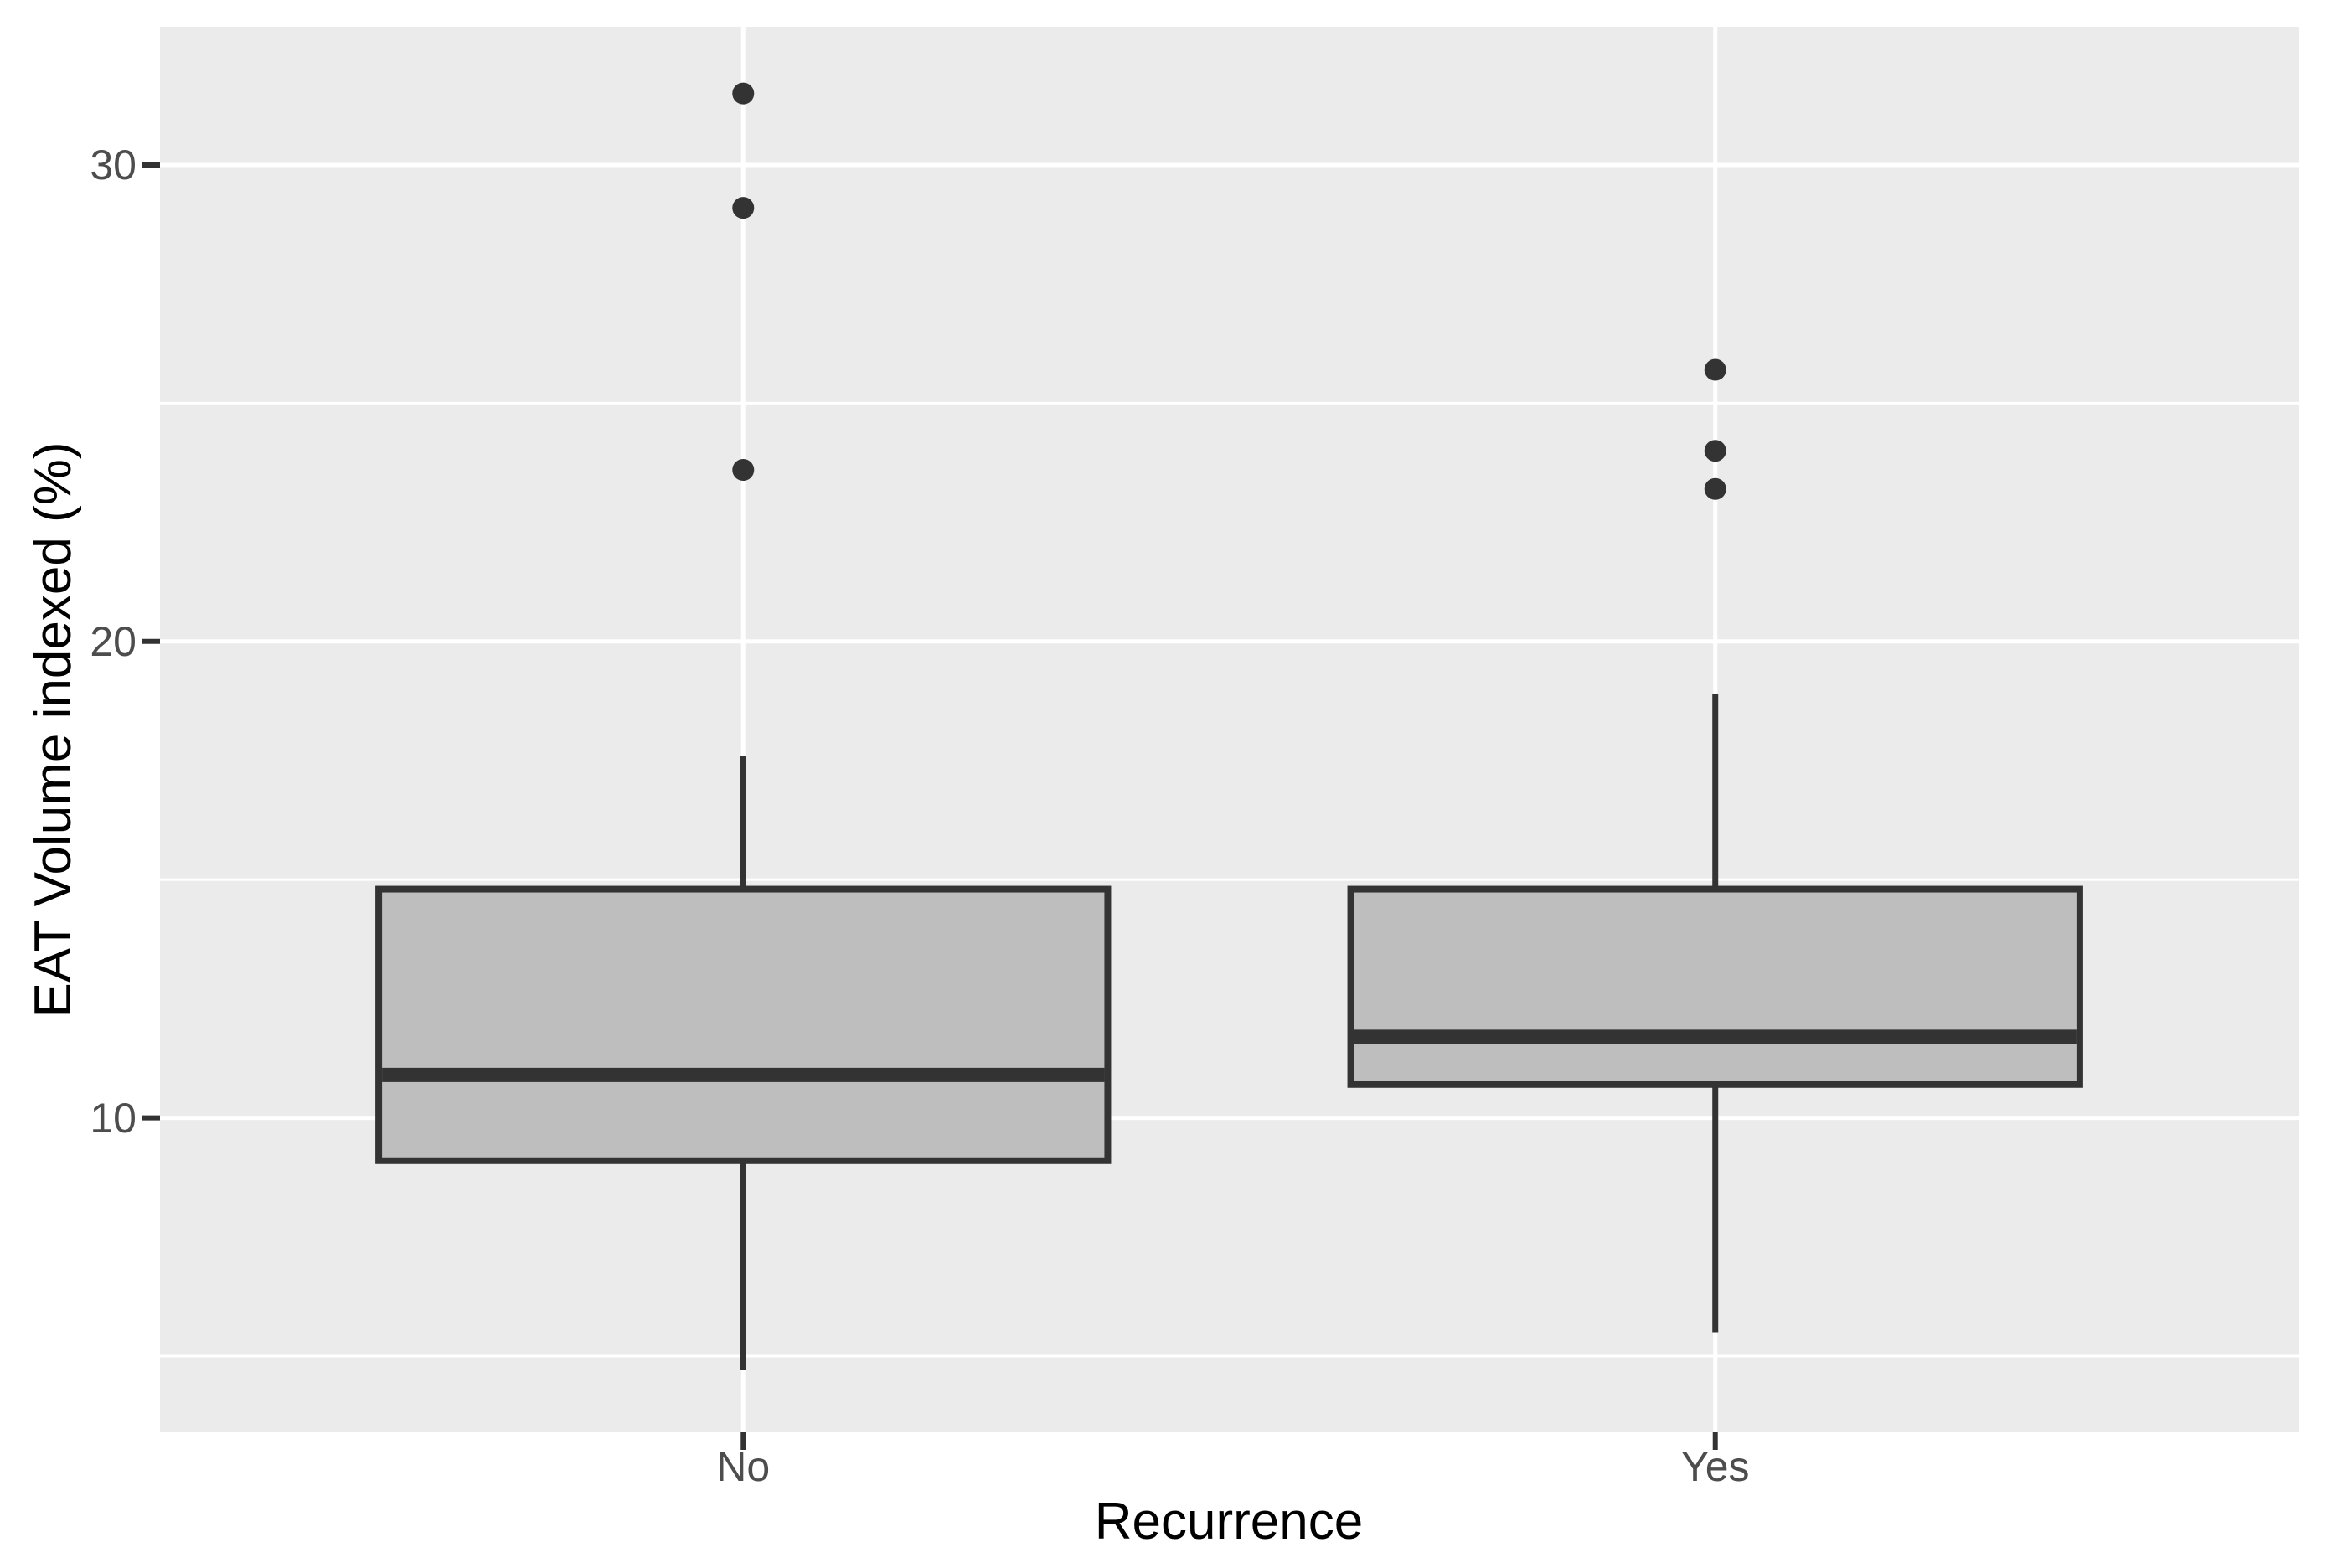 The image size is (2327, 1568). What do you see at coordinates (53, 730) in the screenshot?
I see `y-axis-title: EAT Volume indexed (%)` at bounding box center [53, 730].